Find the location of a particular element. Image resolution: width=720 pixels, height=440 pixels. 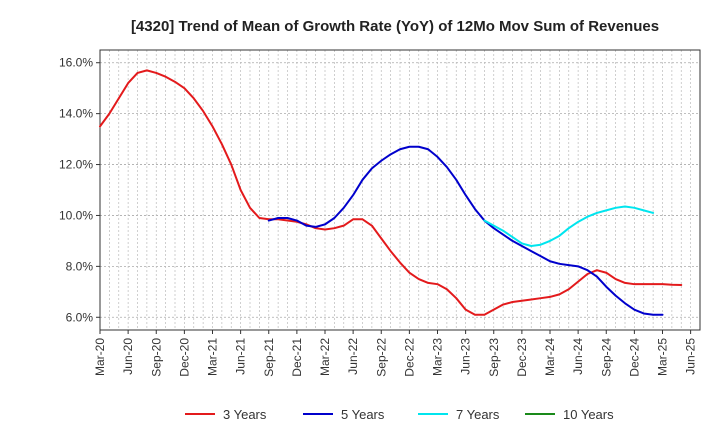

legend: 3 Years 5 Years 7 Years 10 Years is located at coordinates (399, 414).